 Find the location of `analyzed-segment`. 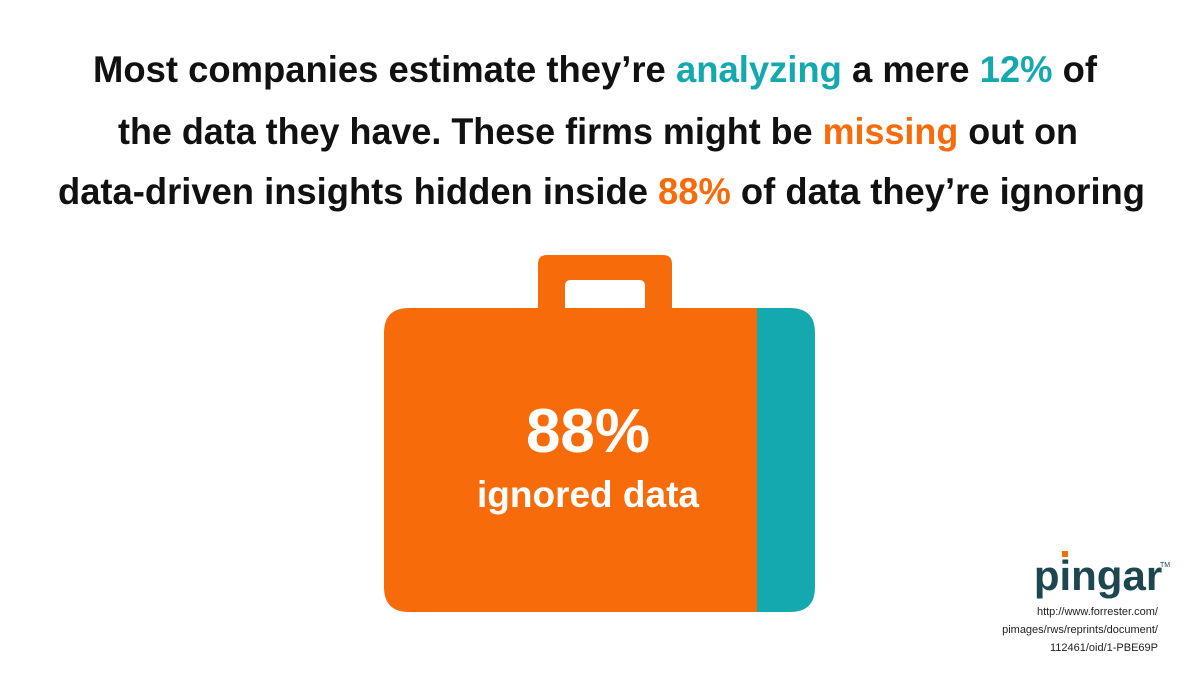

analyzed-segment is located at coordinates (786, 460).